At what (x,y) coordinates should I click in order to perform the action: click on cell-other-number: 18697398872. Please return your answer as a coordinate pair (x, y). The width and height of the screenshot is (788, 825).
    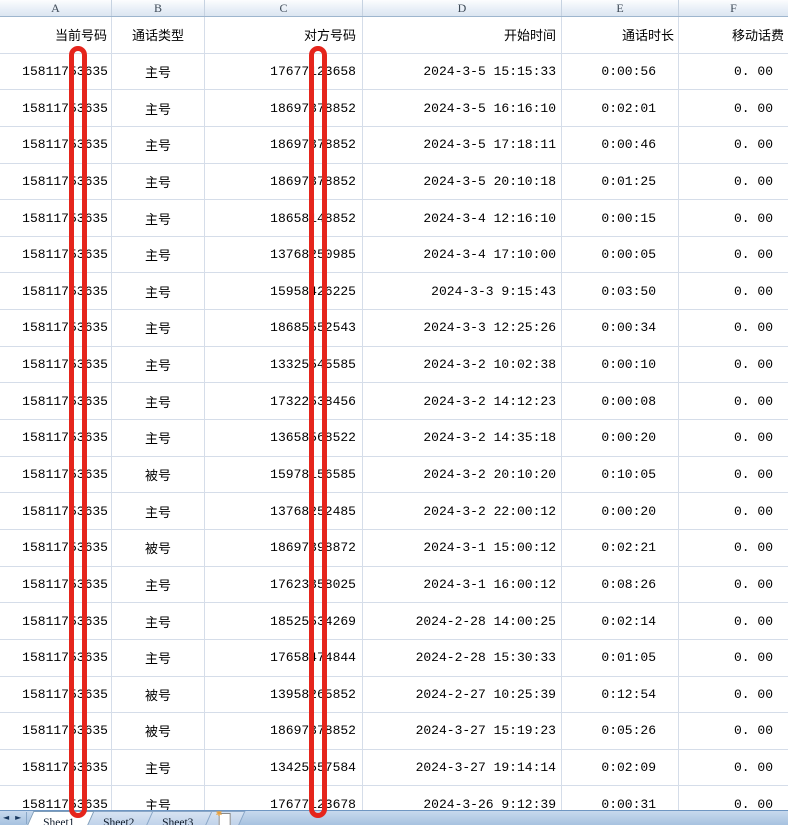
    Looking at the image, I should click on (284, 548).